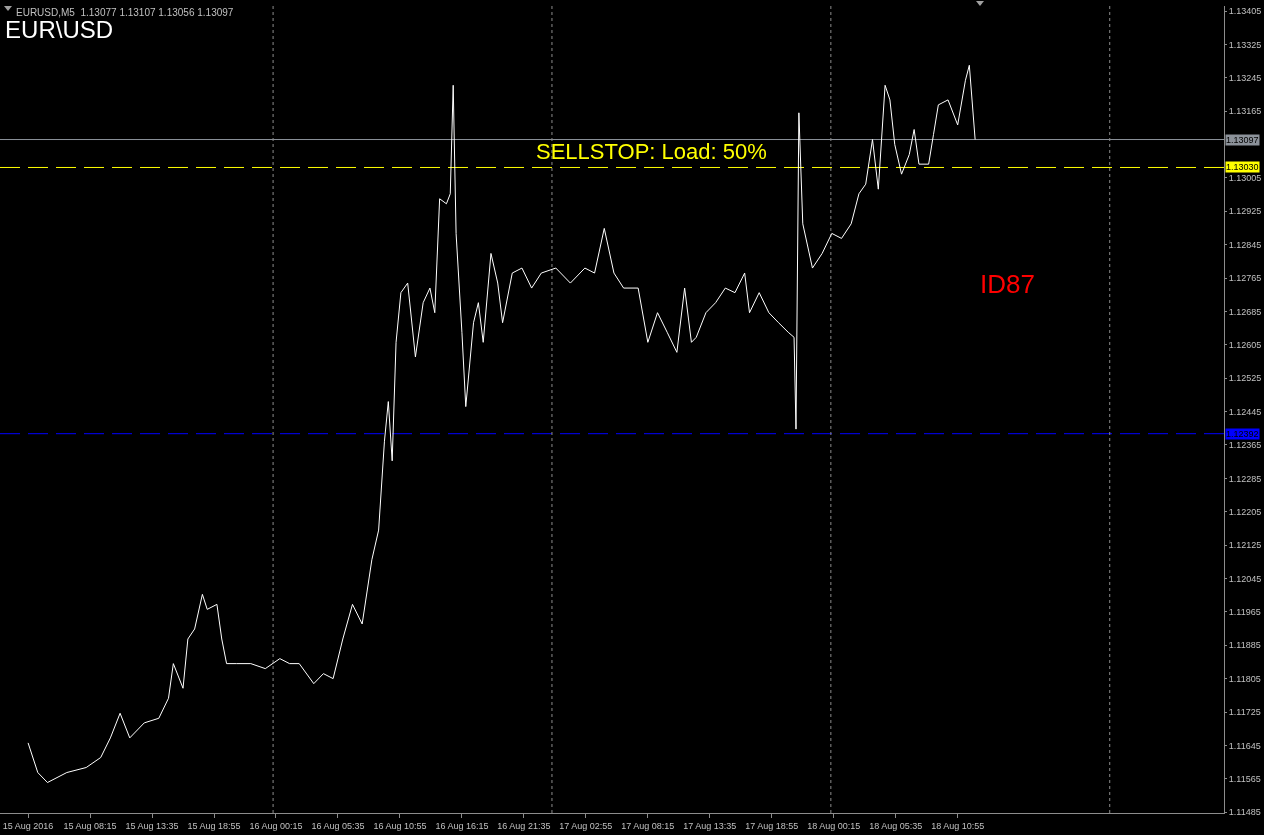  I want to click on x-tick-label: 16 Aug 00:15, so click(276, 825).